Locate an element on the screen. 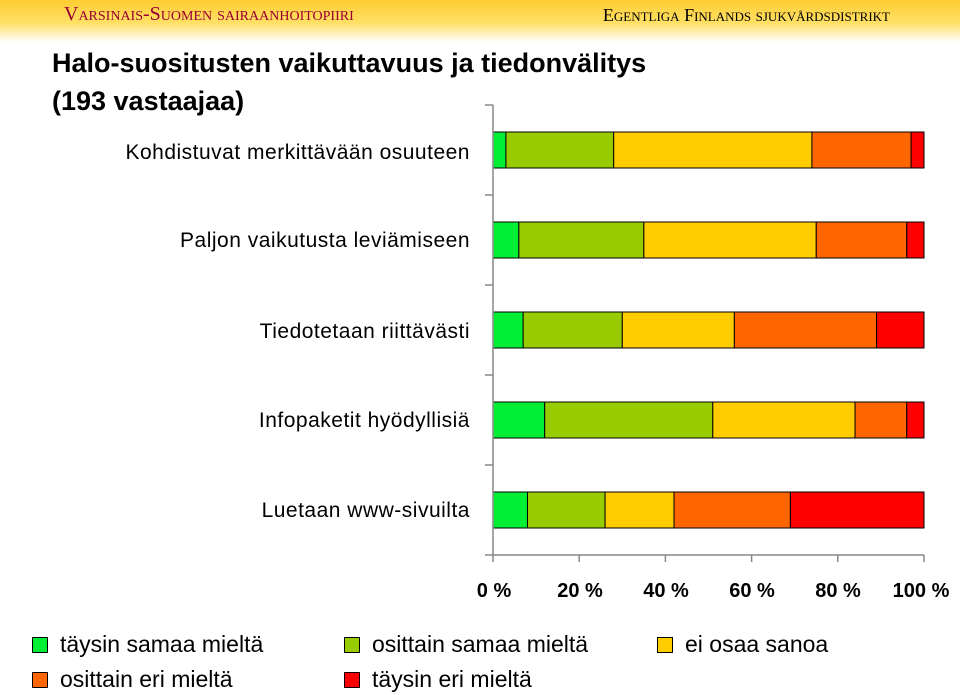  x-tick-label-40: 40 % is located at coordinates (666, 591).